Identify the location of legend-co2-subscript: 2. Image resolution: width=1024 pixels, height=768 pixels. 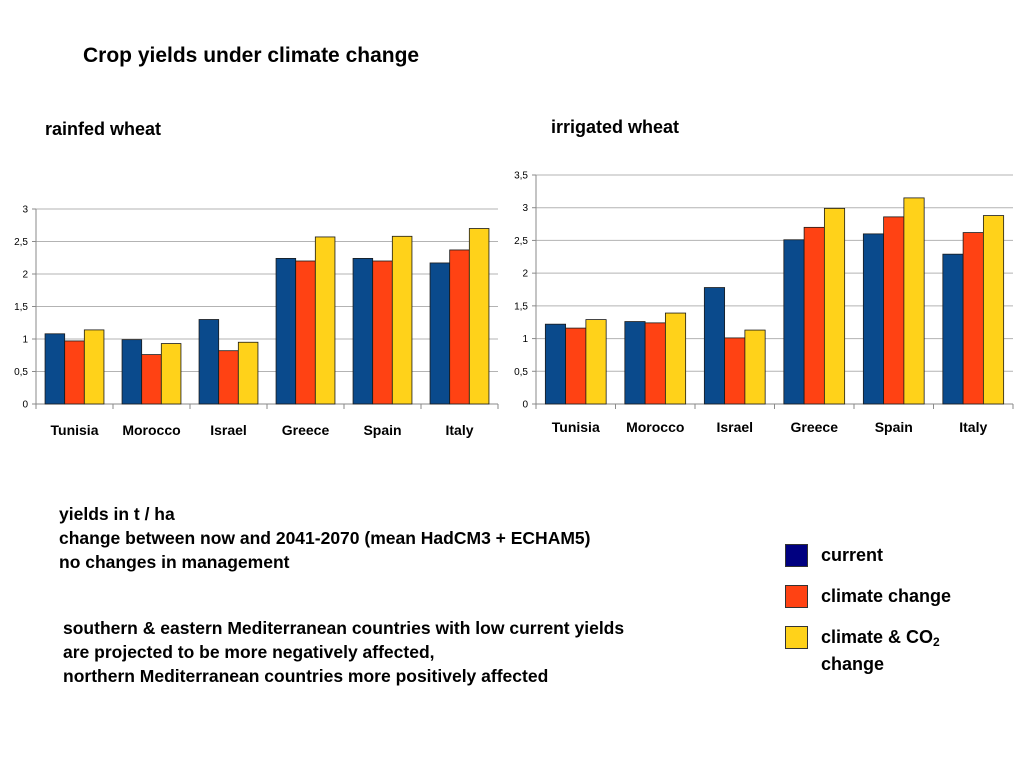
(936, 642).